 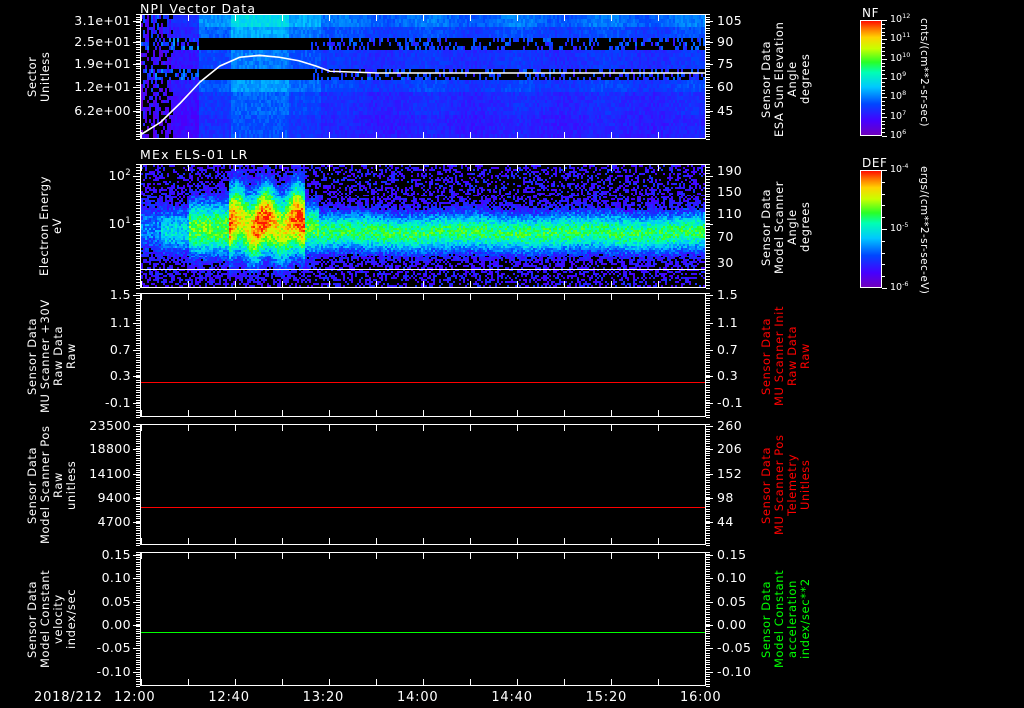 What do you see at coordinates (423, 484) in the screenshot?
I see `panel-4-plot-area` at bounding box center [423, 484].